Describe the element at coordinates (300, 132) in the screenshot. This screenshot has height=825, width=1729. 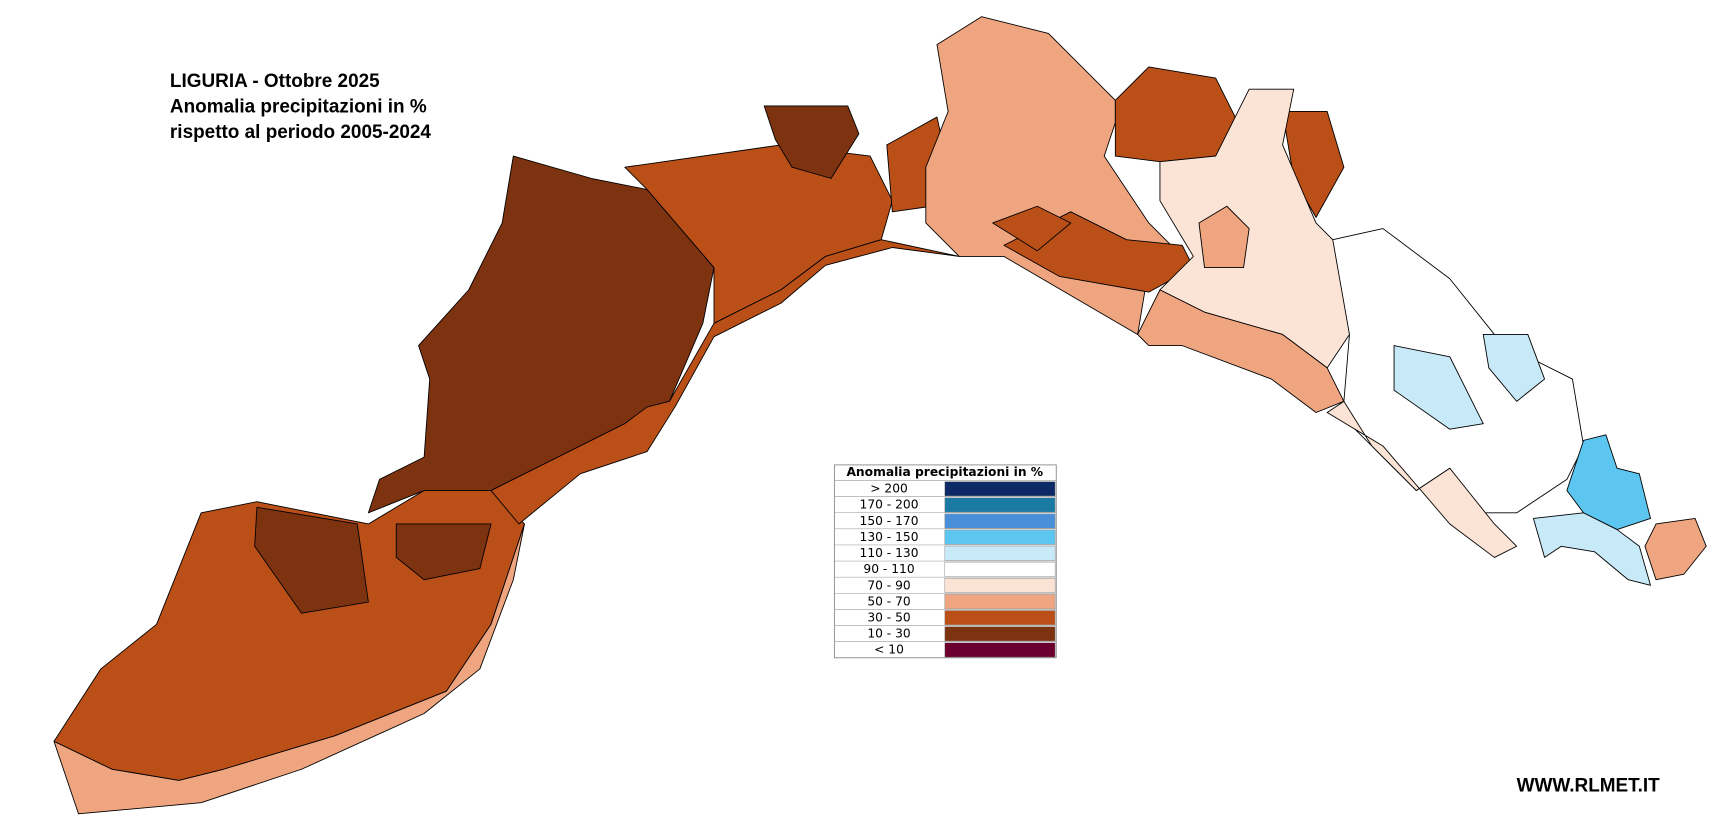
I see `title-line: rispetto al periodo 2005-2024` at that location.